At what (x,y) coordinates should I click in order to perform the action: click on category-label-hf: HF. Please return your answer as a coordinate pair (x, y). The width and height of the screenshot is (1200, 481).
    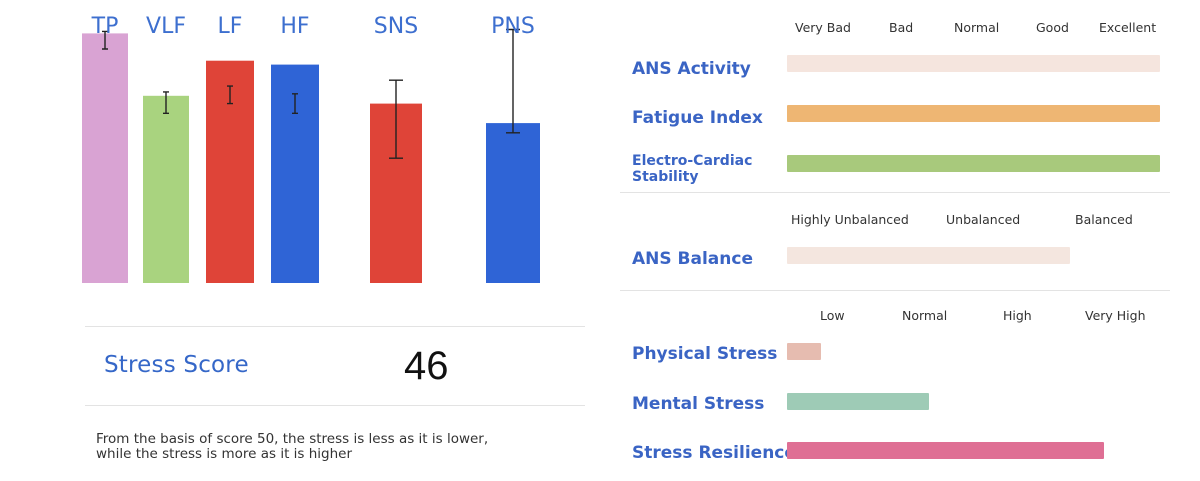
    Looking at the image, I should click on (294, 26).